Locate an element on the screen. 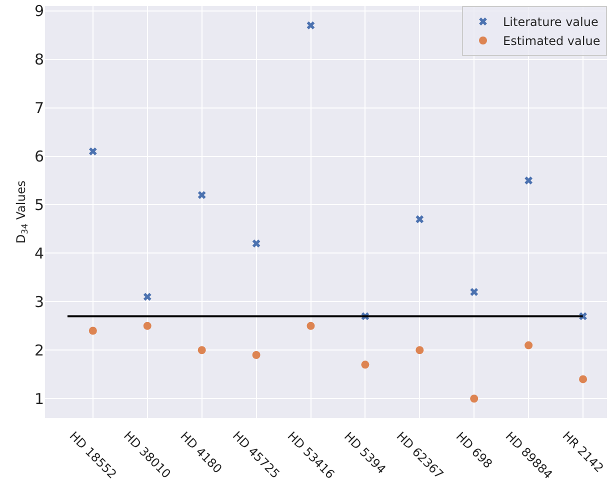 Image resolution: width=609 pixels, height=494 pixels. legend-label: Literature value is located at coordinates (550, 22).